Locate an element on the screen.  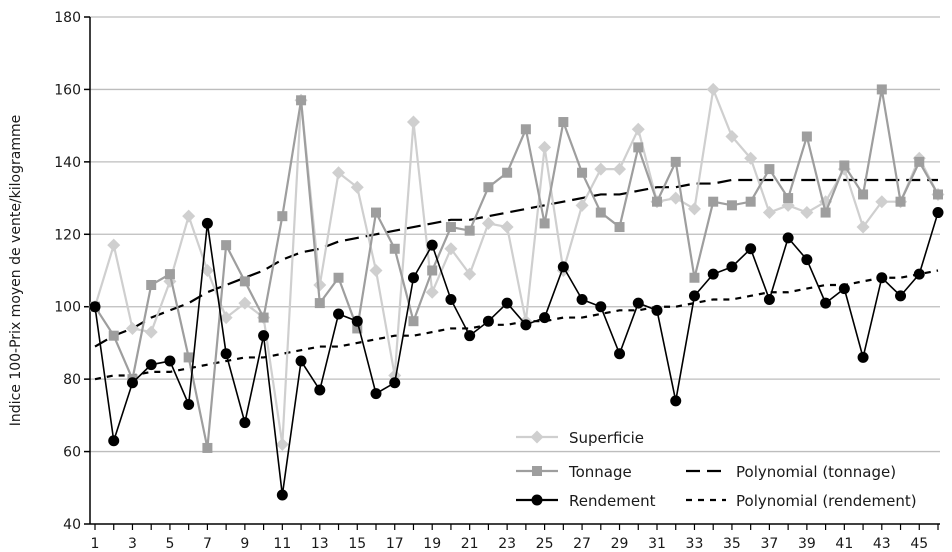
x-tick-label: 43 is located at coordinates (882, 544).